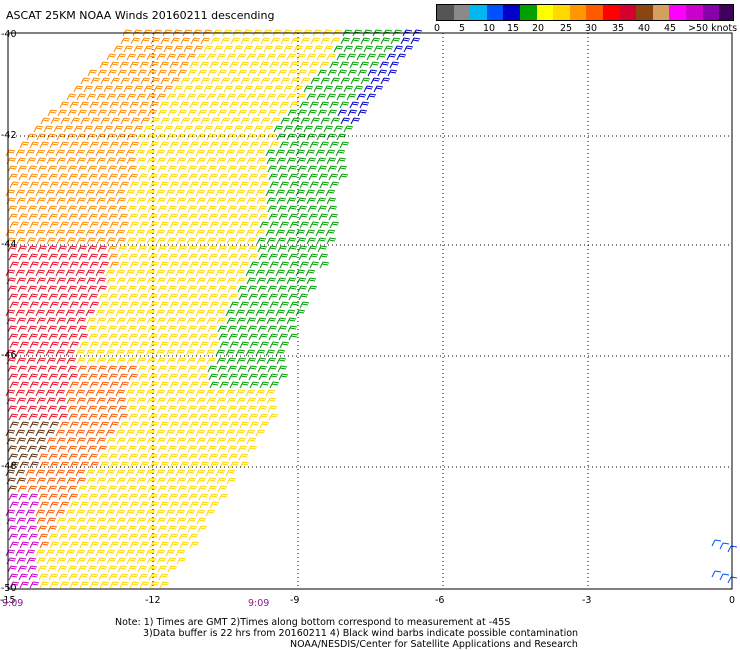  I want to click on legend-label: 40, so click(644, 28).